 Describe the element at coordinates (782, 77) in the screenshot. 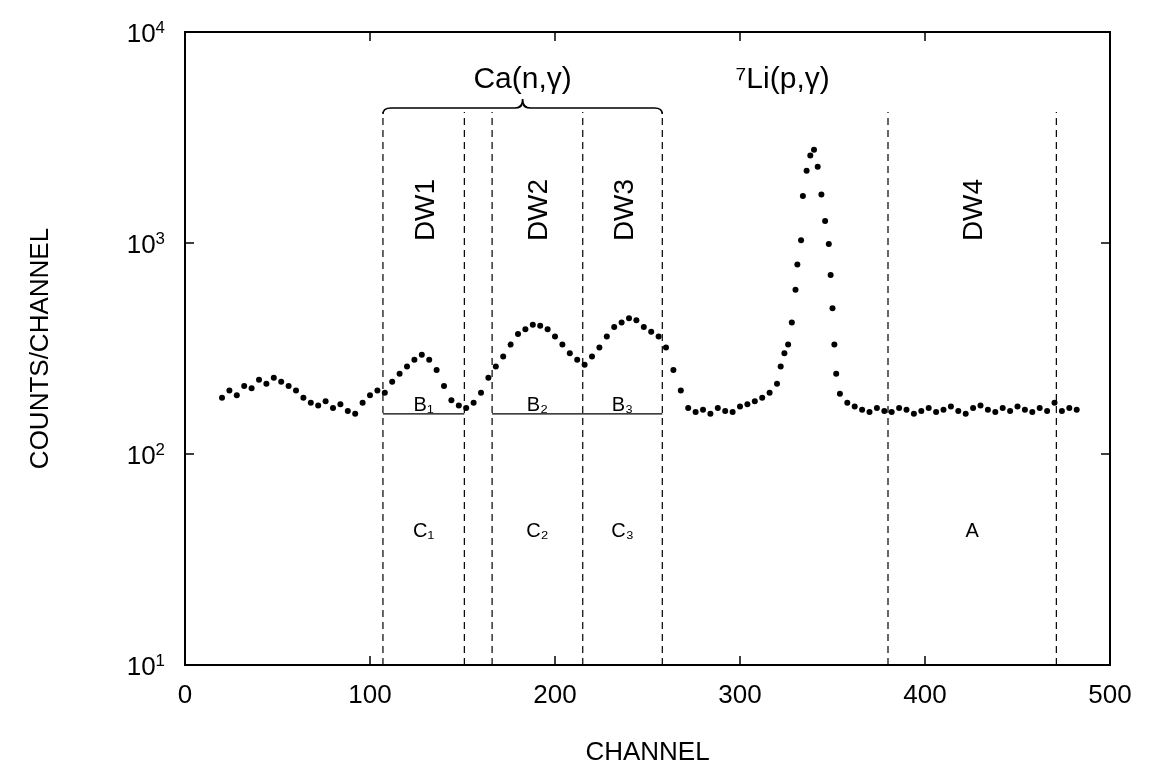

I see `annotation: ⁷Li(p,γ)` at that location.